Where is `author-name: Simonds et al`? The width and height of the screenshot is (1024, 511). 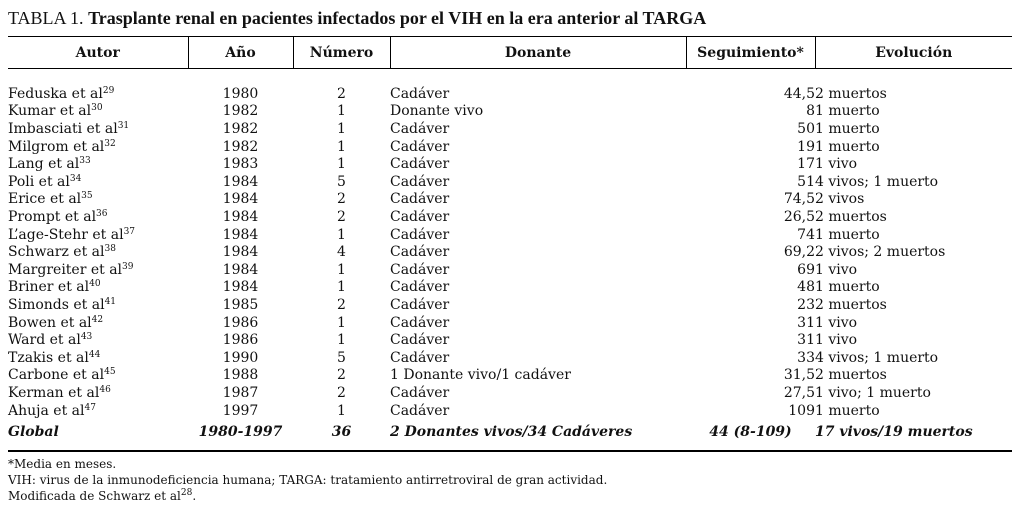
author-name: Simonds et al is located at coordinates (56, 305).